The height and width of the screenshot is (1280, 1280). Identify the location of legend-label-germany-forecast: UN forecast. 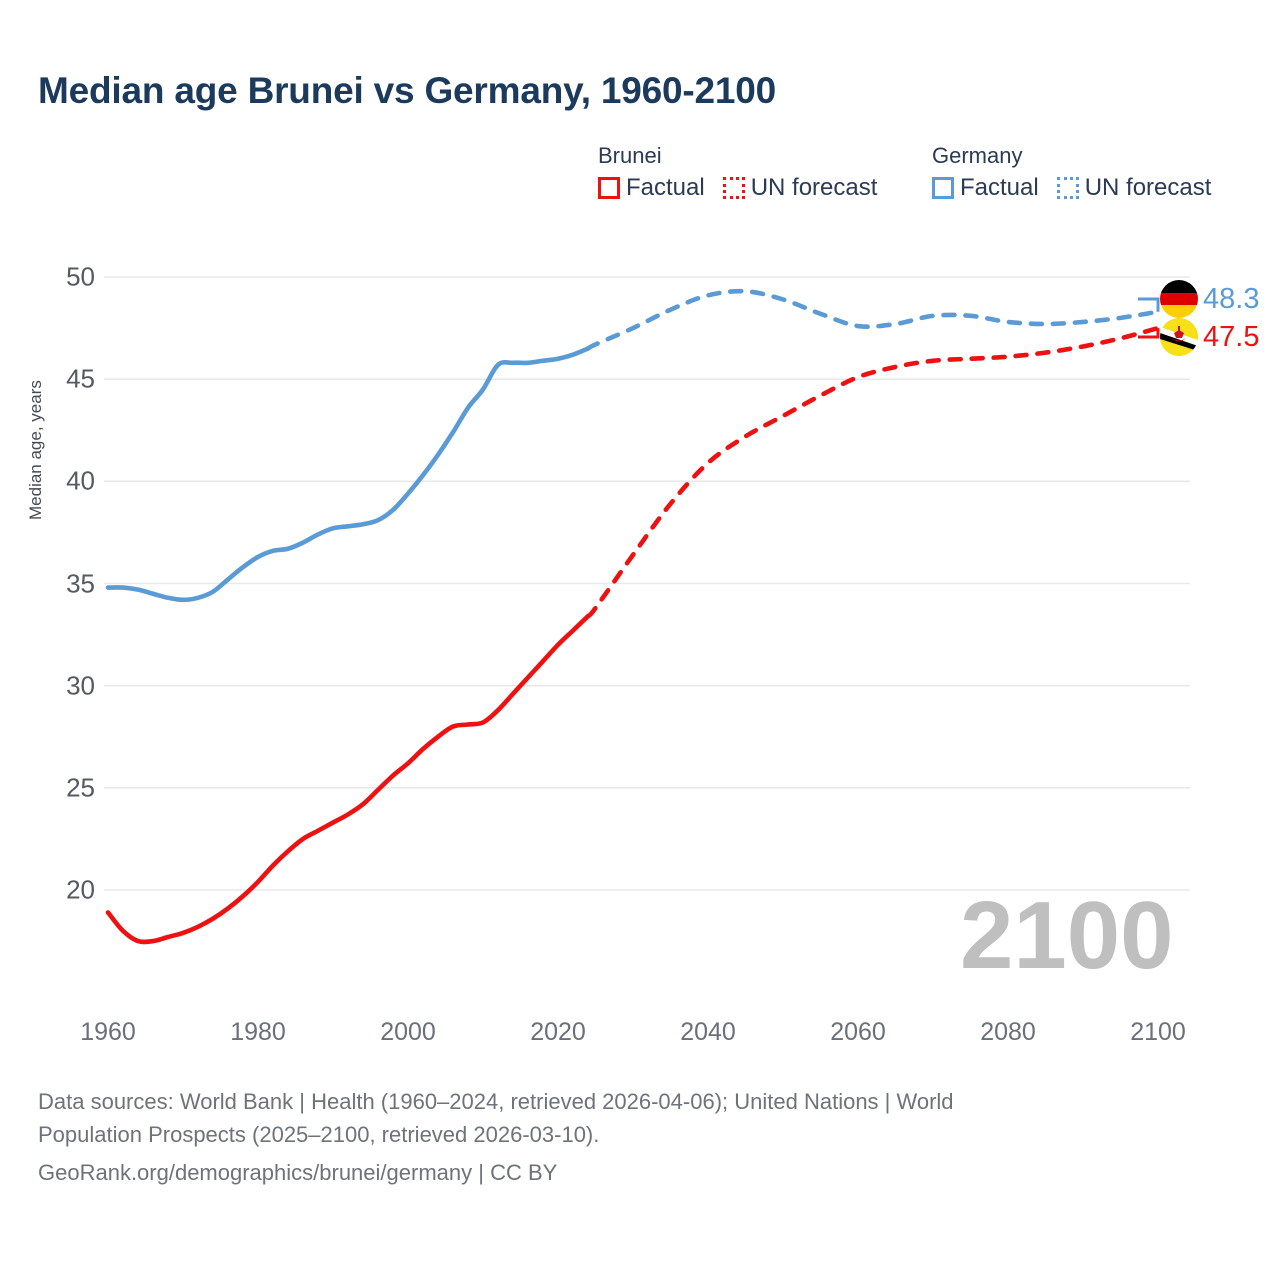
(1148, 187).